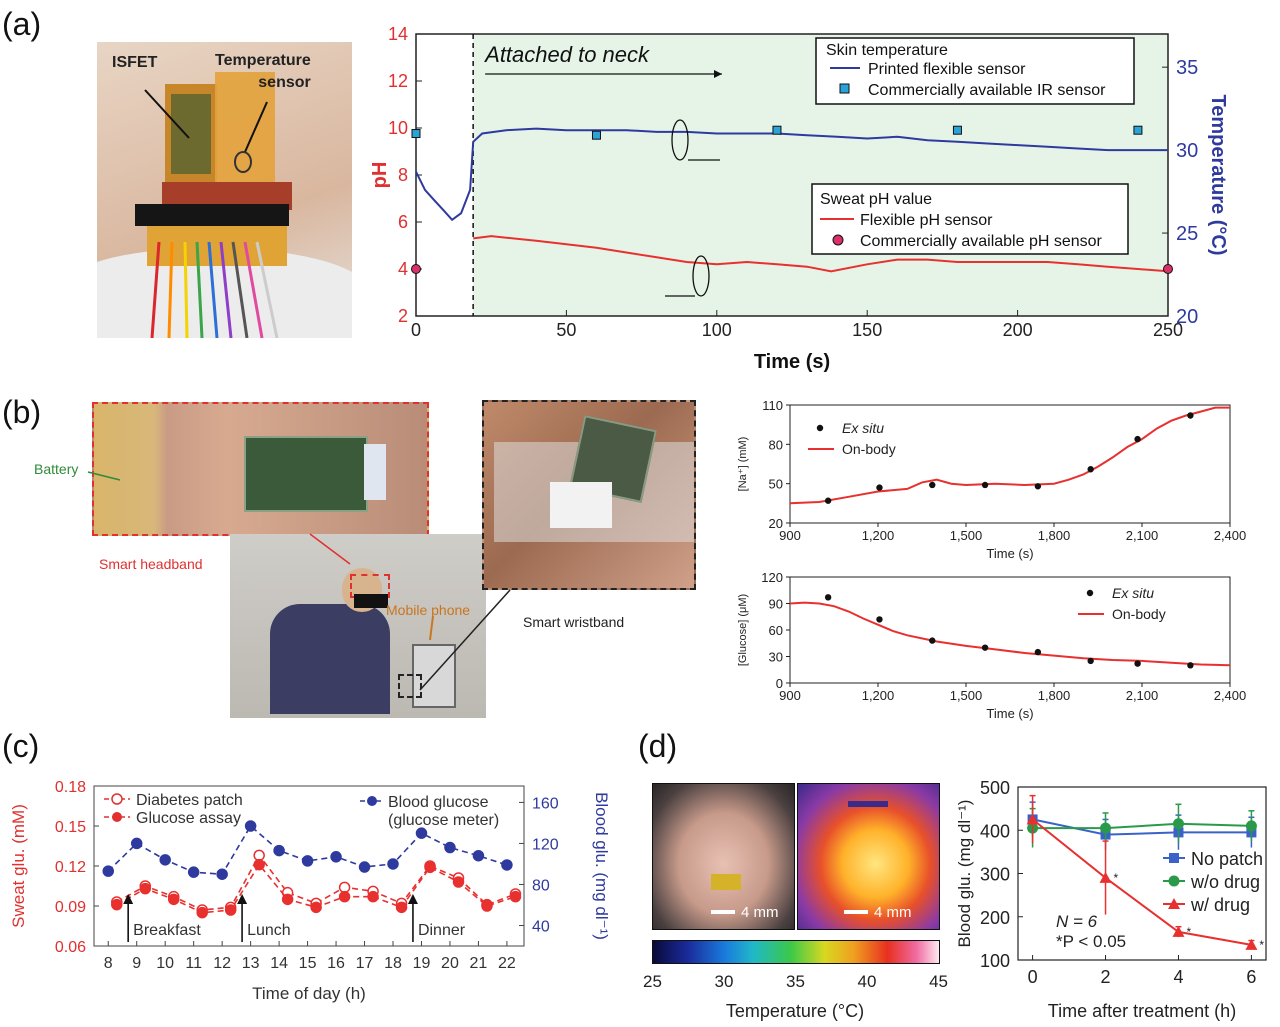 This screenshot has height=1027, width=1280. I want to click on y-right-tick-label: 120, so click(545, 844).